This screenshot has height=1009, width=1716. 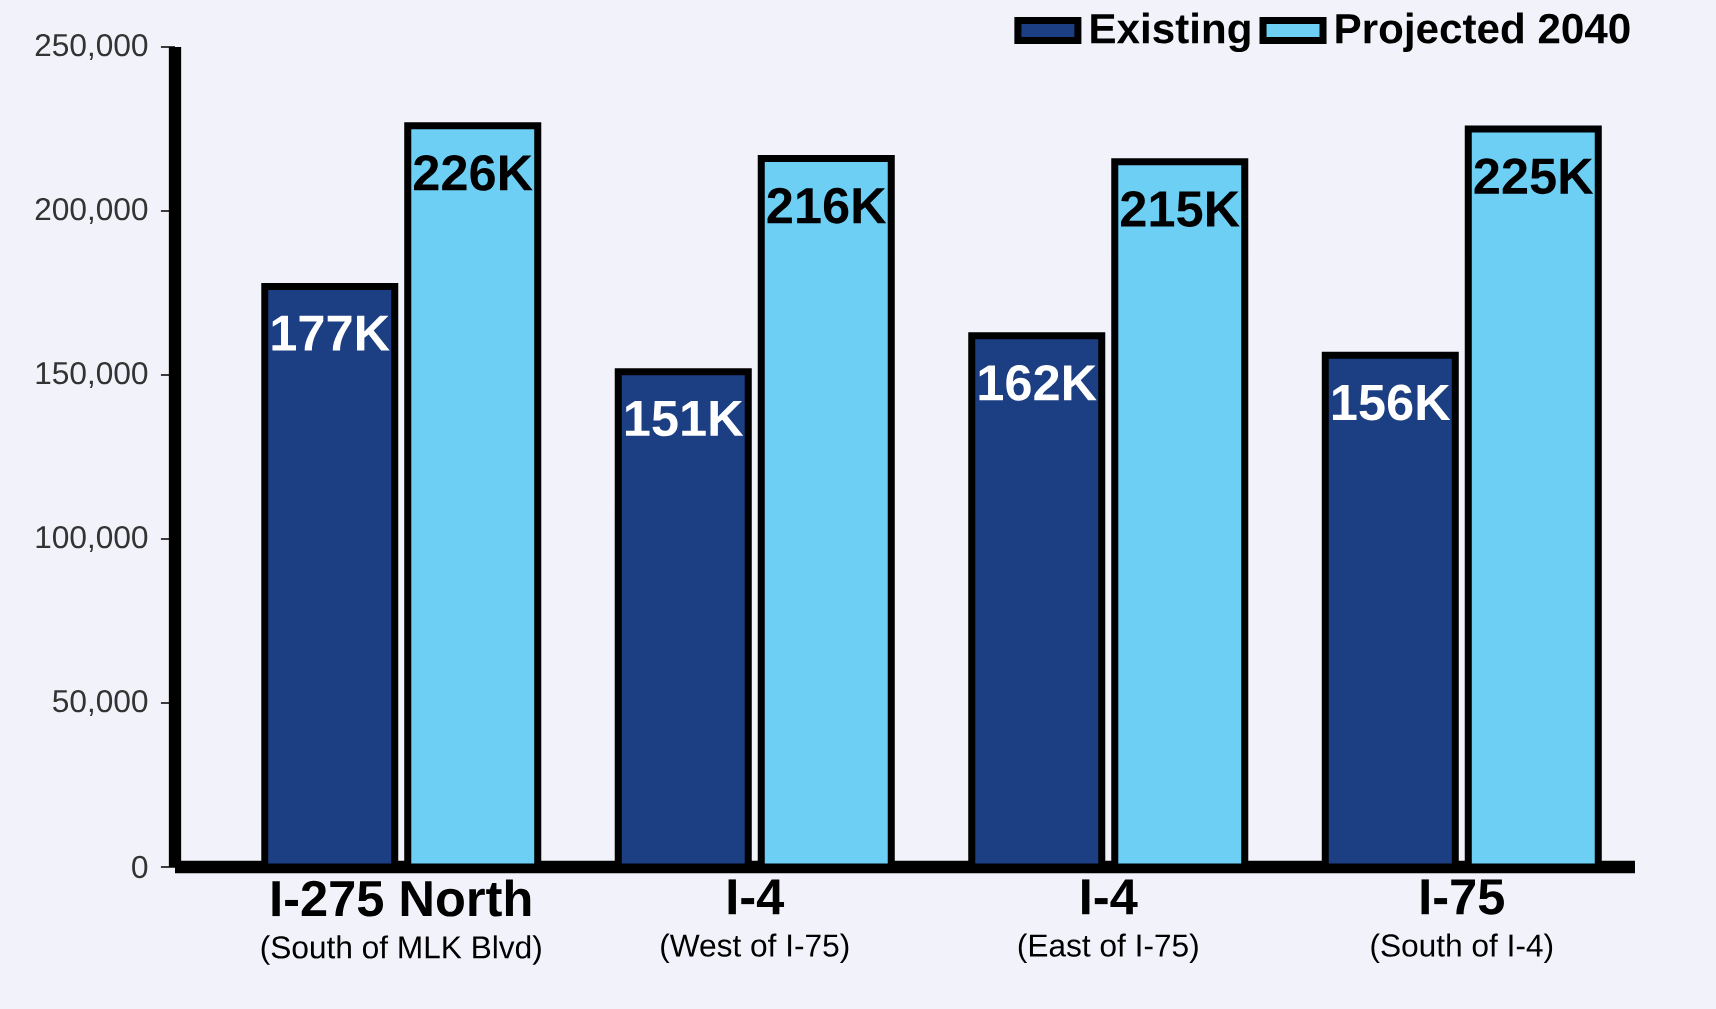 What do you see at coordinates (140, 867) in the screenshot?
I see `y-tick-label: 0` at bounding box center [140, 867].